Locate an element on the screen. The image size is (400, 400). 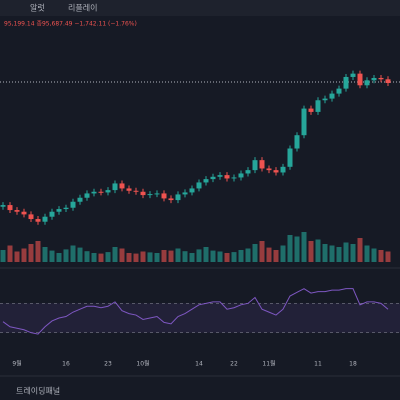
replay-button: 리플레이 is located at coordinates (82, 8).